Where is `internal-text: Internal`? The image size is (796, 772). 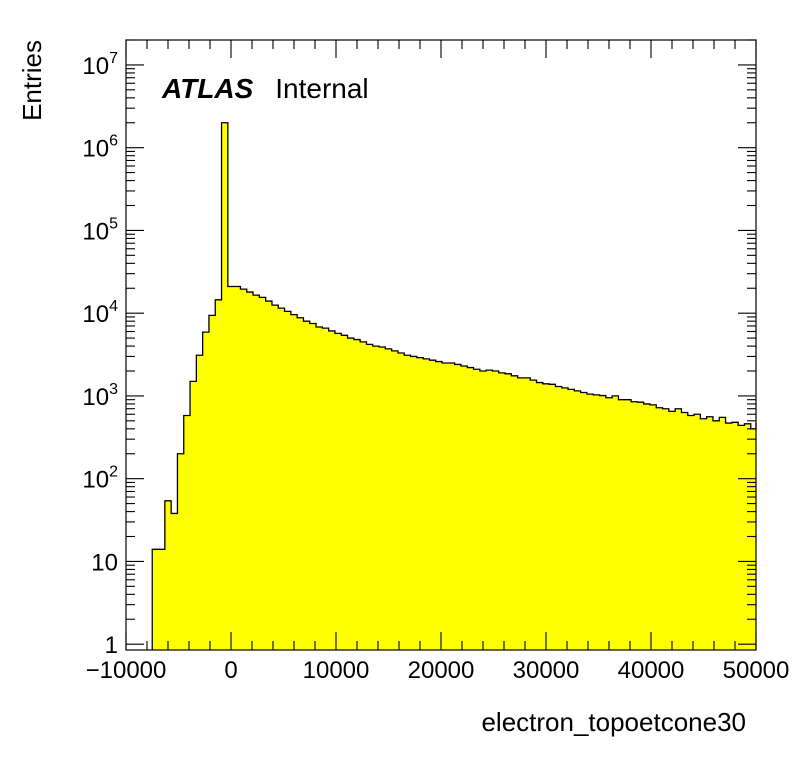
internal-text: Internal is located at coordinates (321, 88).